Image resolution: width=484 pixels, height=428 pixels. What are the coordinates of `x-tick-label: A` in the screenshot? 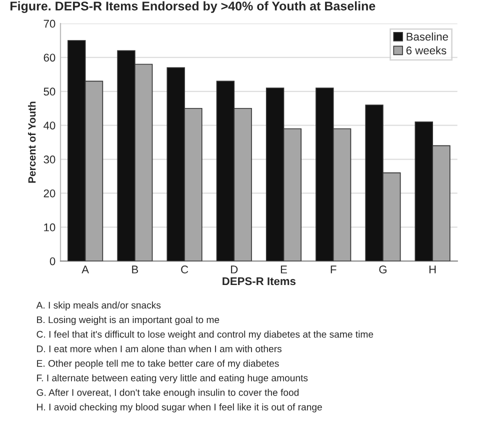 It's located at (85, 270).